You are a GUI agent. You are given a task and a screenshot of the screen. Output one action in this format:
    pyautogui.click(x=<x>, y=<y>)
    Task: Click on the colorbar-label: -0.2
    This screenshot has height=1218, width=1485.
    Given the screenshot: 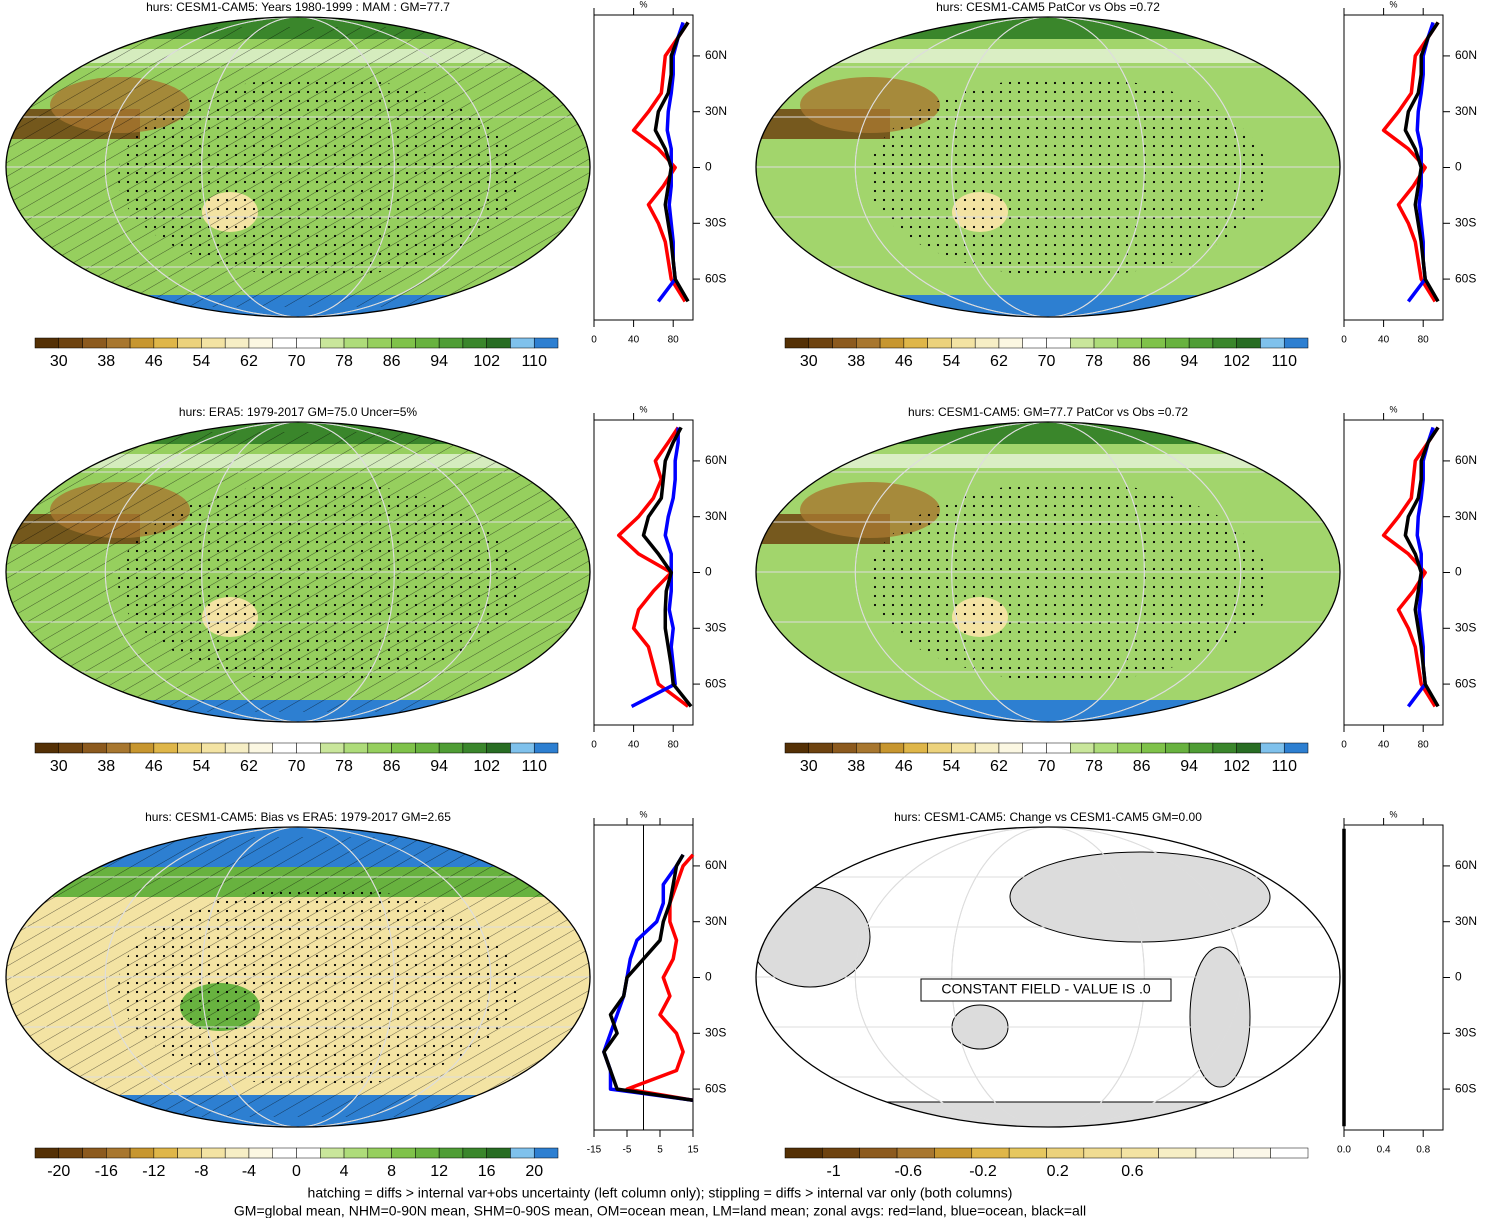 What is the action you would take?
    pyautogui.click(x=983, y=1171)
    